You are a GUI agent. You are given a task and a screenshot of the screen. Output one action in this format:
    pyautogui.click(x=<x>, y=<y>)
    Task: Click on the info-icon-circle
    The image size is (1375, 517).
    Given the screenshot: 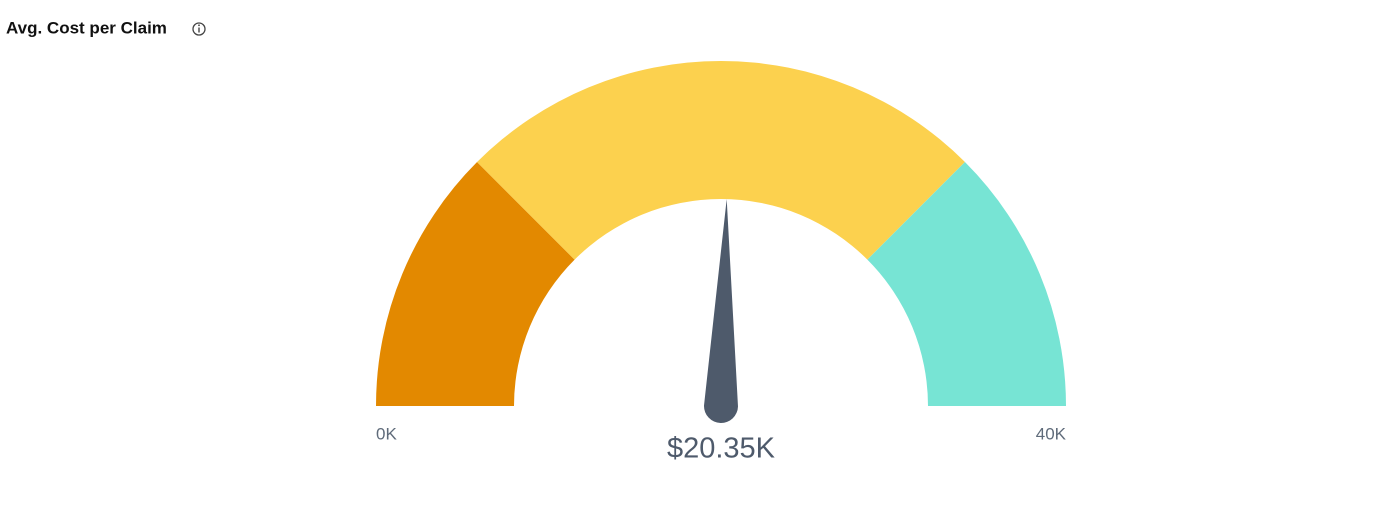 What is the action you would take?
    pyautogui.click(x=199, y=29)
    